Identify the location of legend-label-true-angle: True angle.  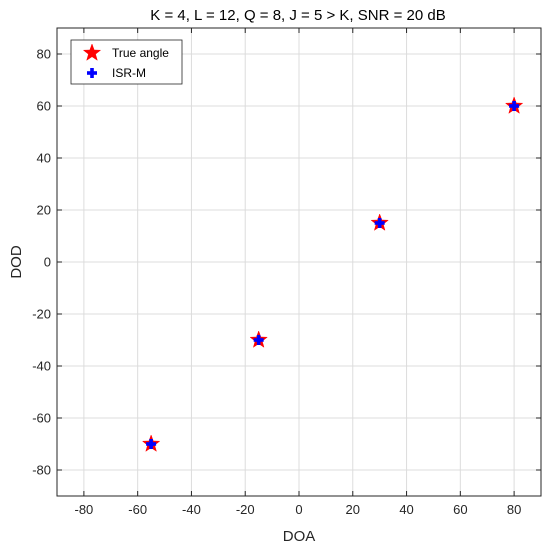
(140, 53).